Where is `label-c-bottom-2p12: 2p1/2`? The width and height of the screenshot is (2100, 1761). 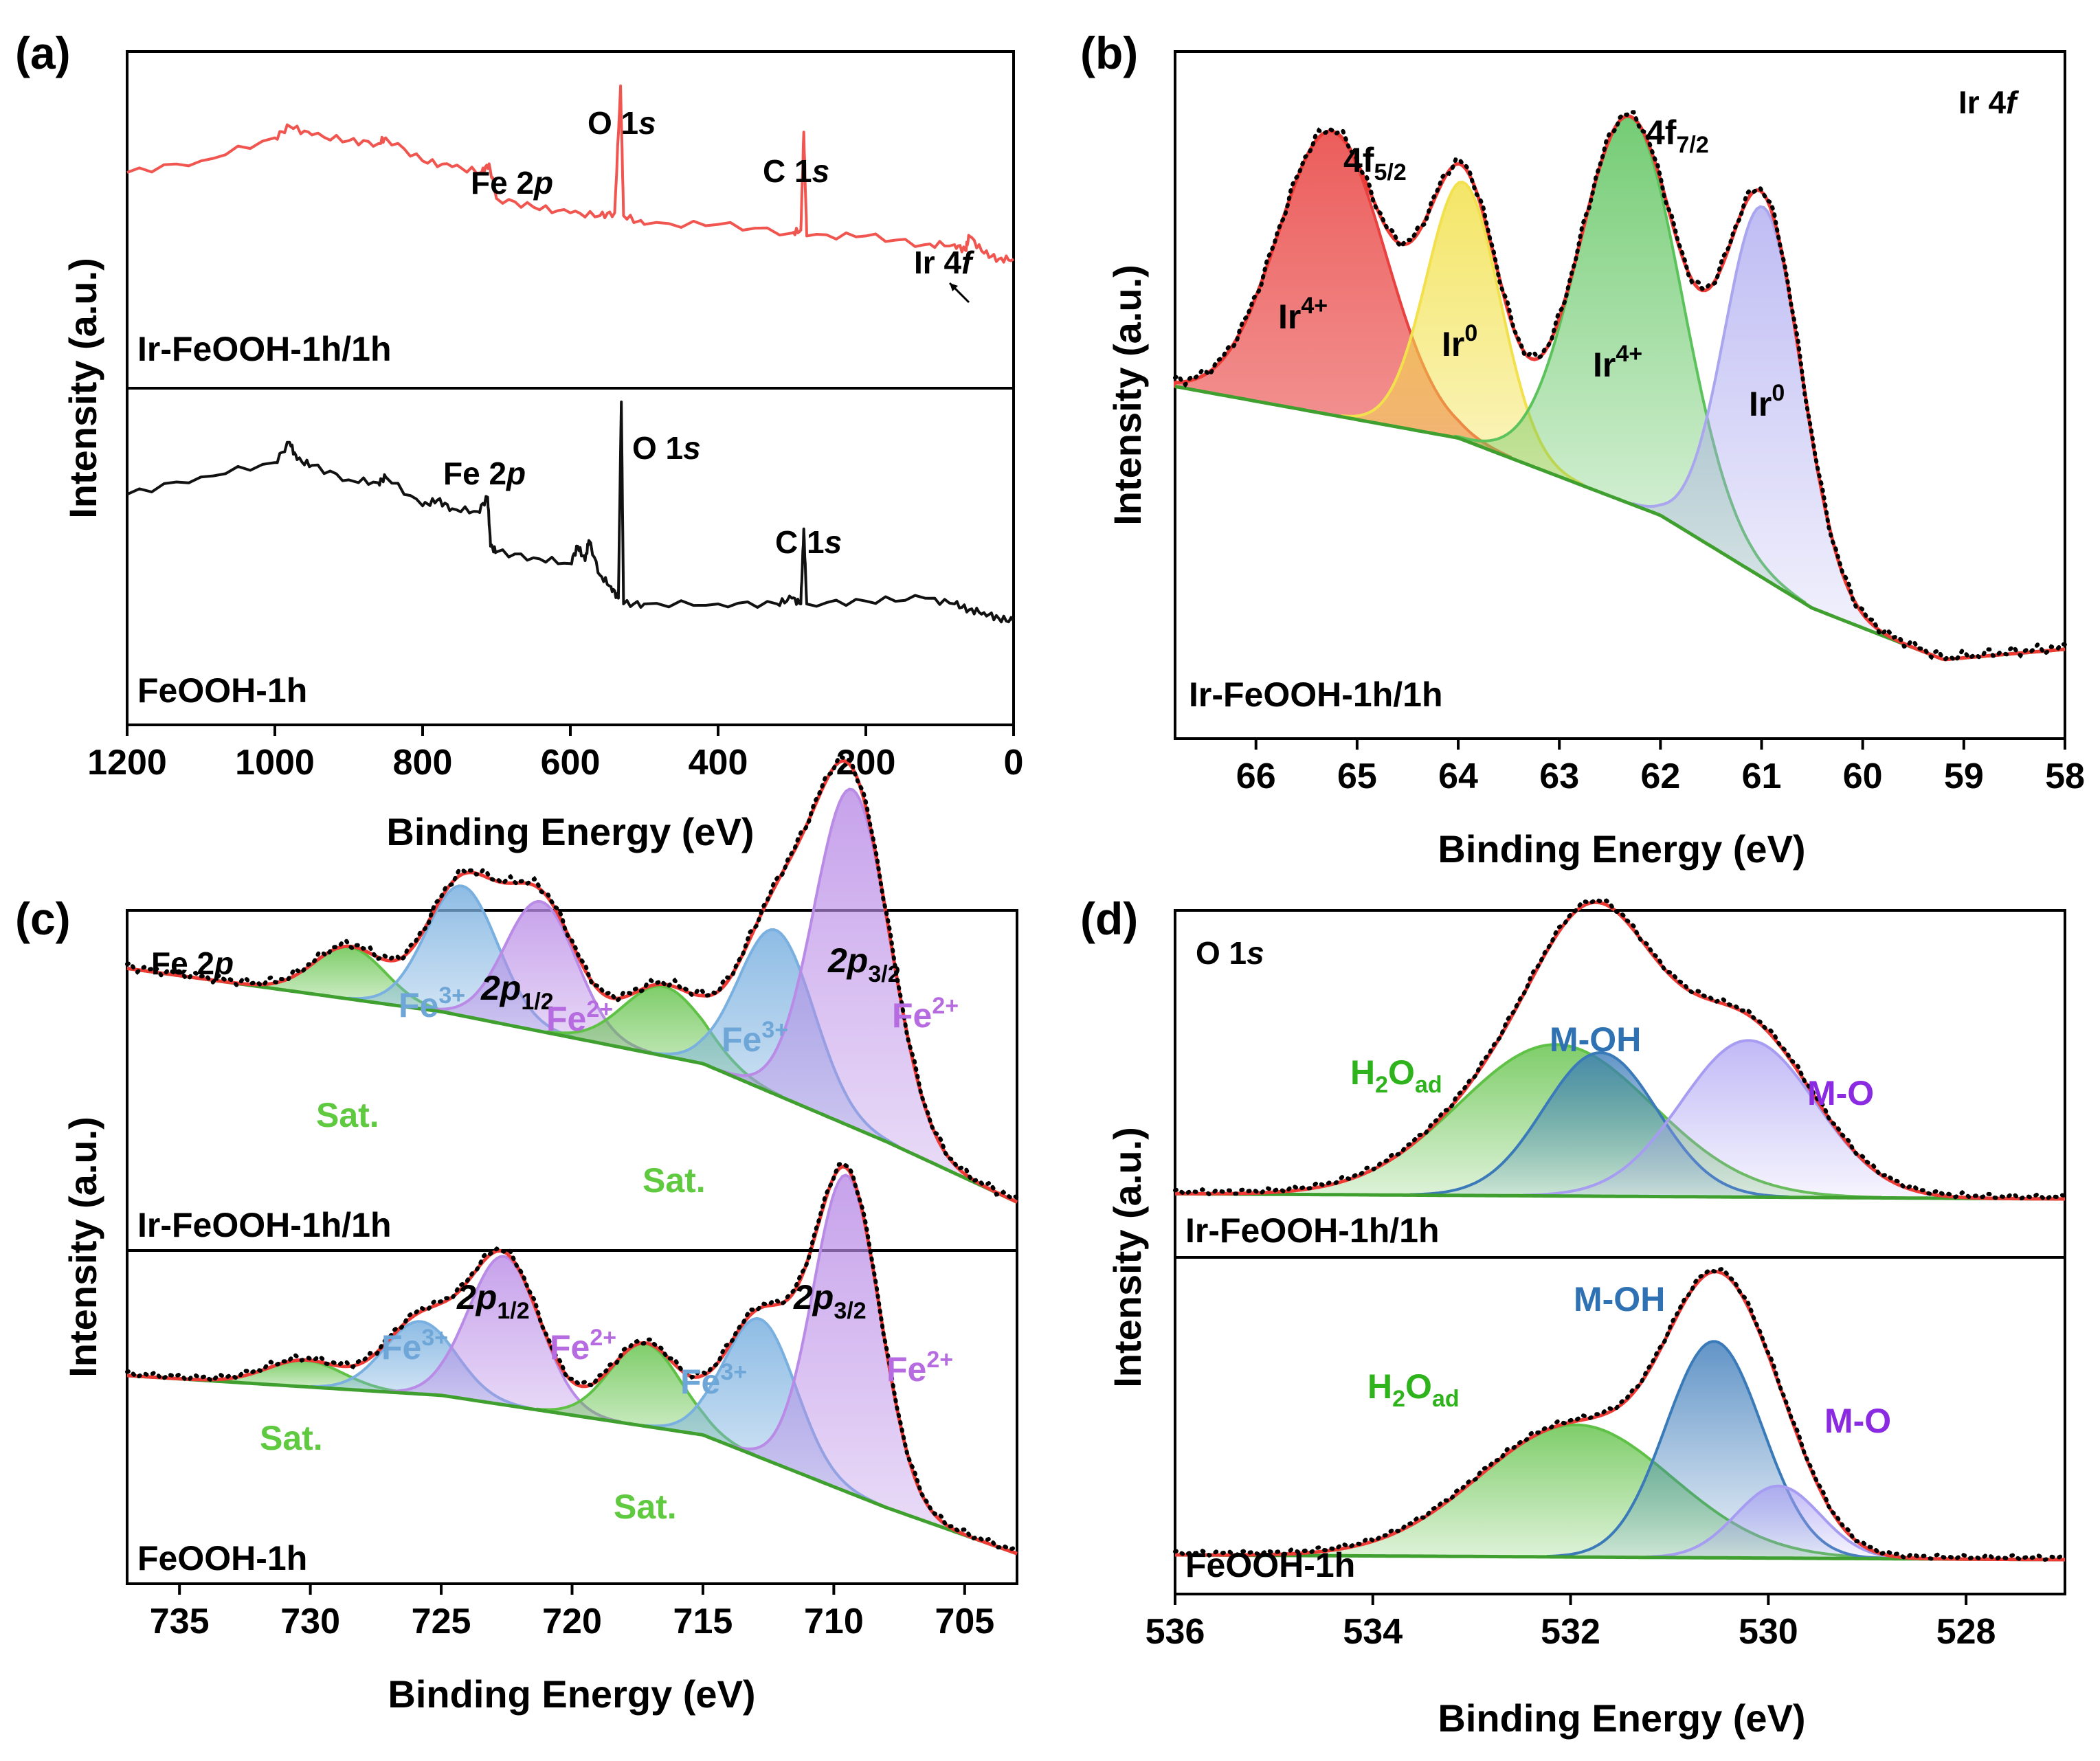
label-c-bottom-2p12: 2p1/2 is located at coordinates (493, 1301).